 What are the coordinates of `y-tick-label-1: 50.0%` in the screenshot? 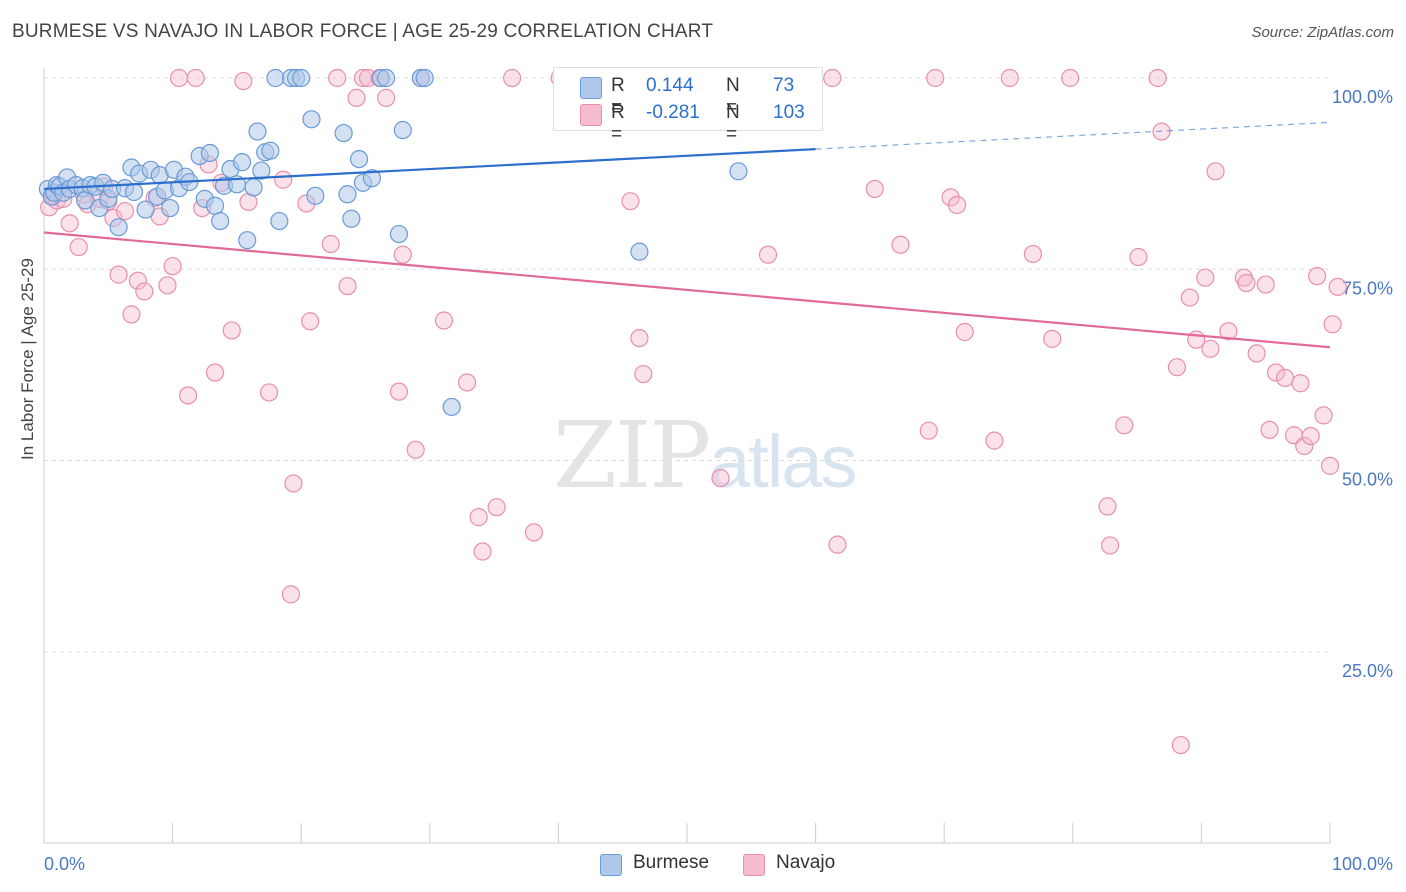 It's located at (1367, 480).